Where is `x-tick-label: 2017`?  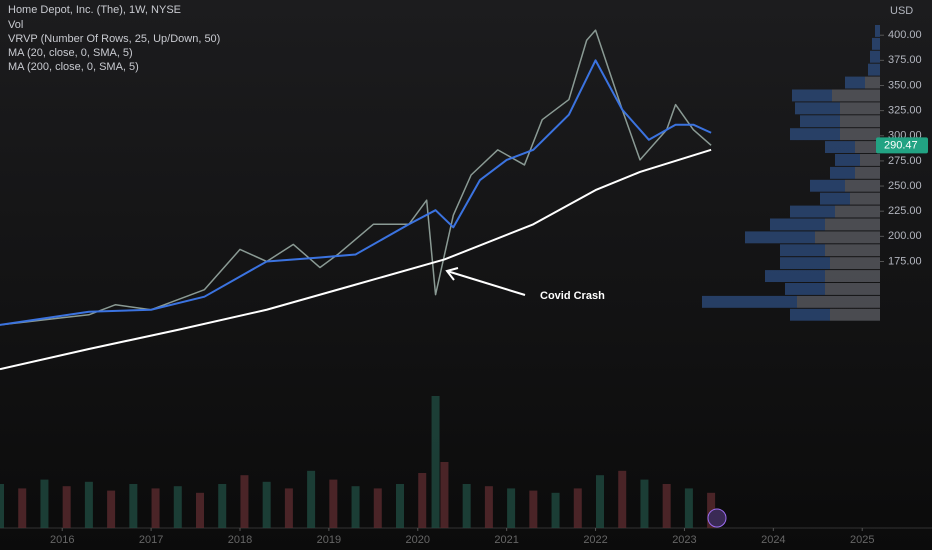
x-tick-label: 2017 is located at coordinates (151, 540).